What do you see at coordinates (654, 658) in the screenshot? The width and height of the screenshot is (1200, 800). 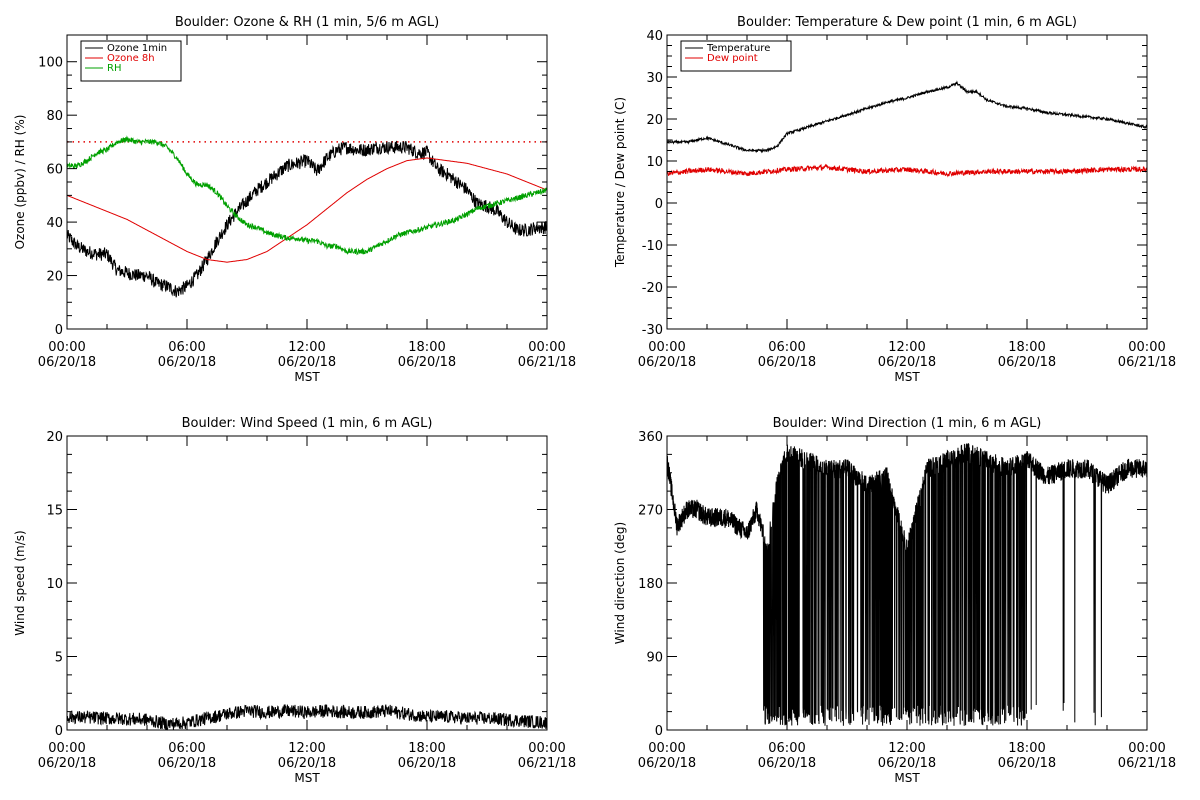 I see `y-tick-label: 90` at bounding box center [654, 658].